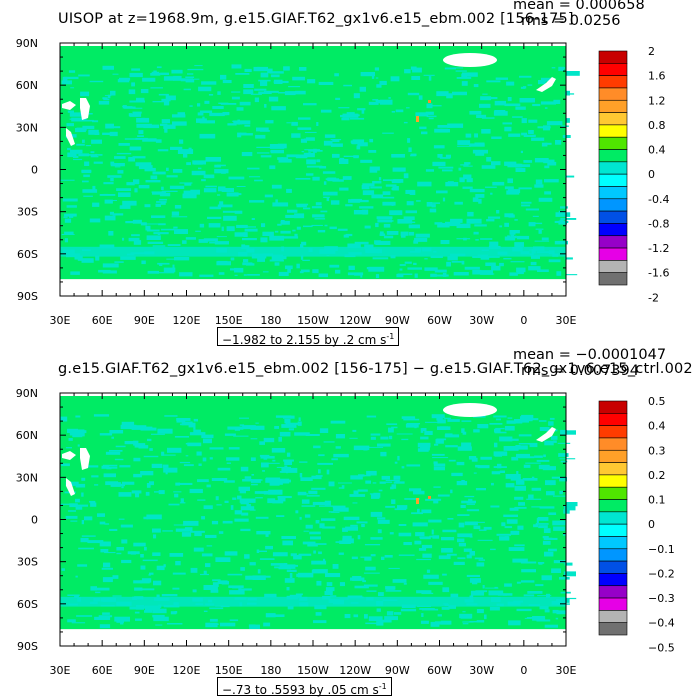 Image resolution: width=700 pixels, height=700 pixels. I want to click on x-tick-label: 60E, so click(102, 670).